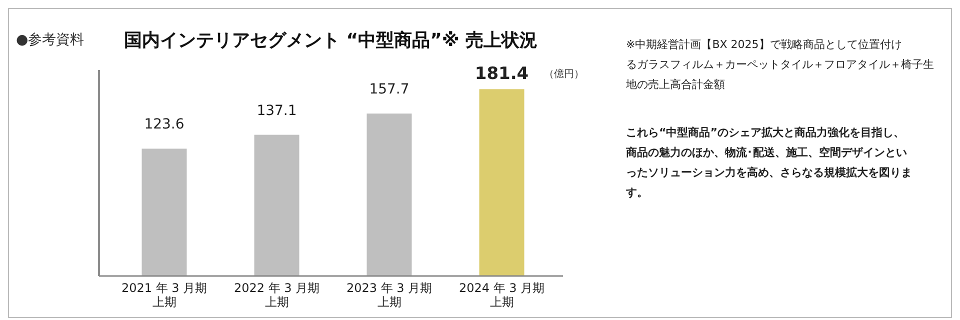 The image size is (960, 320). Describe the element at coordinates (389, 295) in the screenshot. I see `x-tick-label: 2023 年 3 月期上期` at that location.